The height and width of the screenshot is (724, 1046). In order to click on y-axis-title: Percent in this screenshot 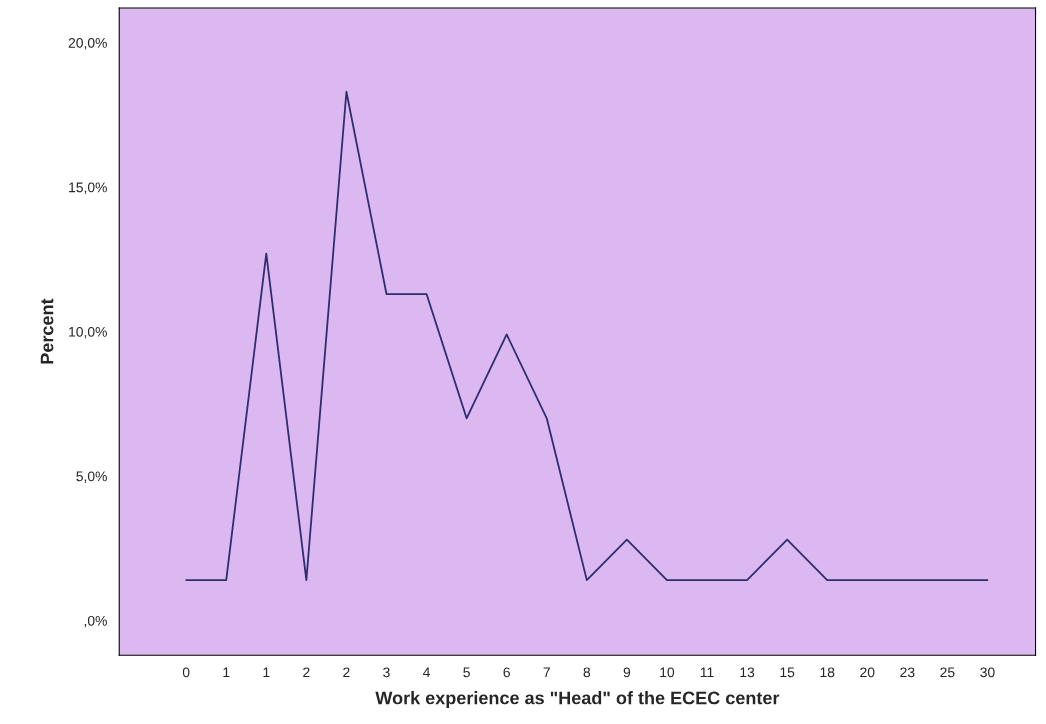, I will do `click(47, 331)`.